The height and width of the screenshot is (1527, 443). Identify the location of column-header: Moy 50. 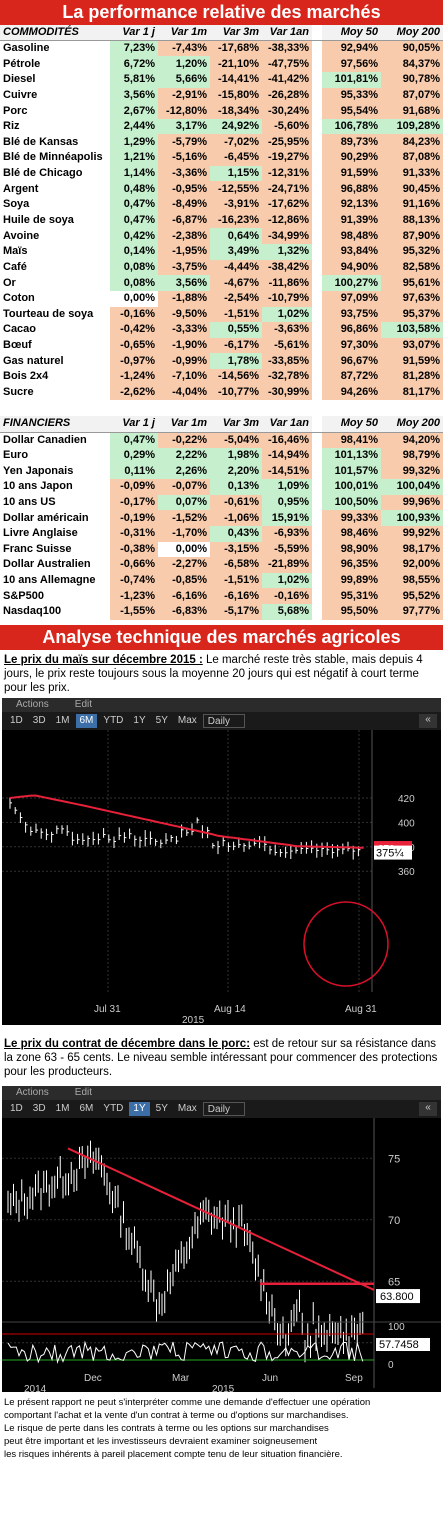
(351, 33).